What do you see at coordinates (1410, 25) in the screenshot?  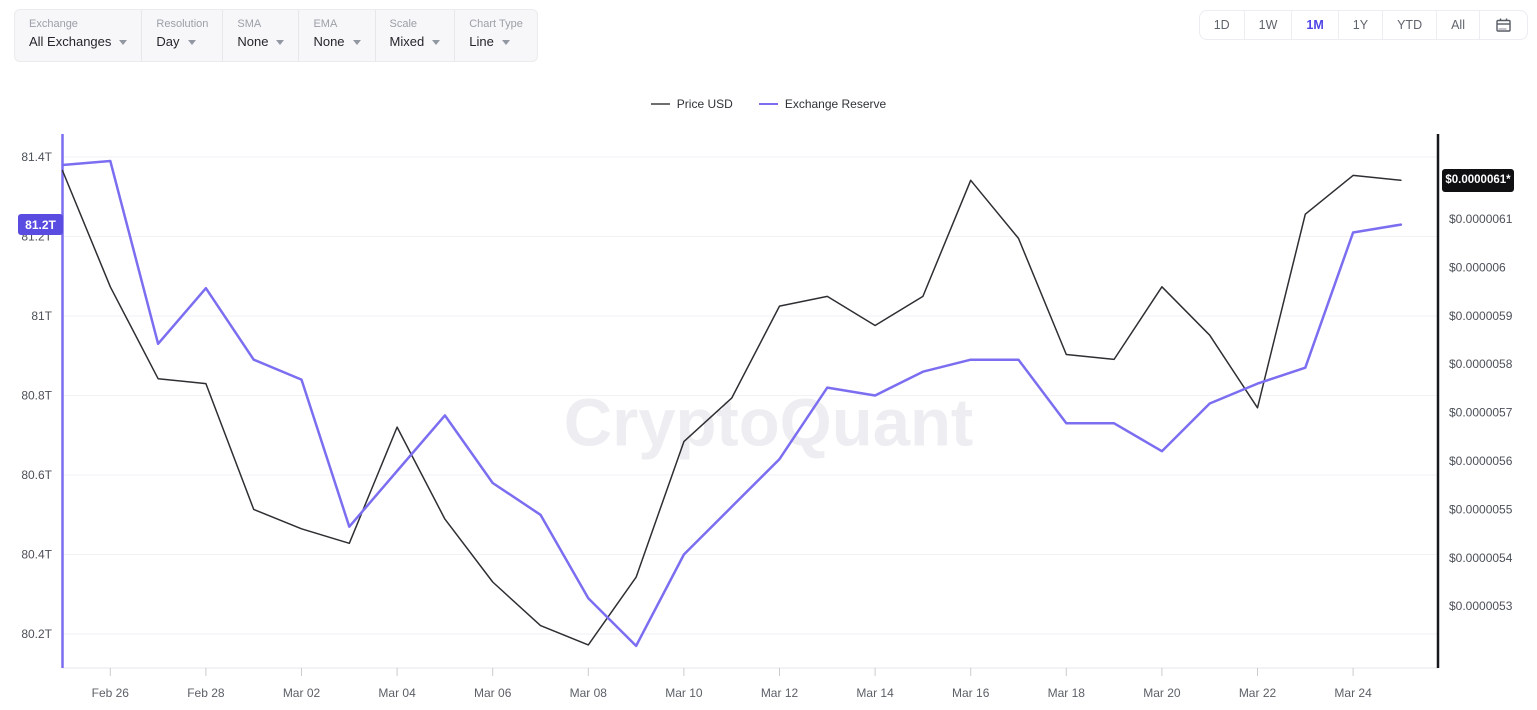 I see `range-button-ytd: YTD` at bounding box center [1410, 25].